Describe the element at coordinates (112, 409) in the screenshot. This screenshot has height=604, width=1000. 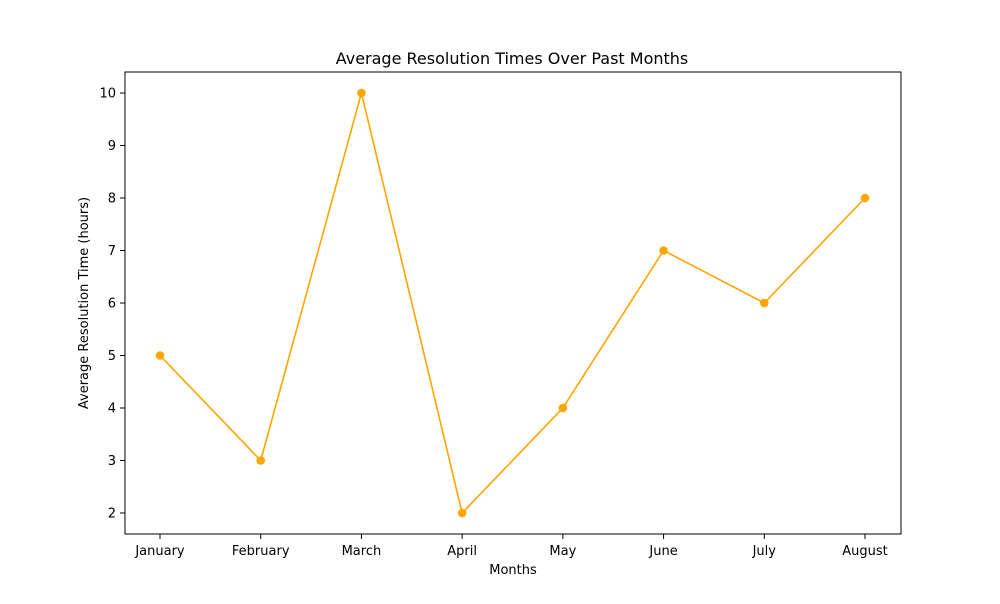
I see `y-tick-label: 4` at that location.